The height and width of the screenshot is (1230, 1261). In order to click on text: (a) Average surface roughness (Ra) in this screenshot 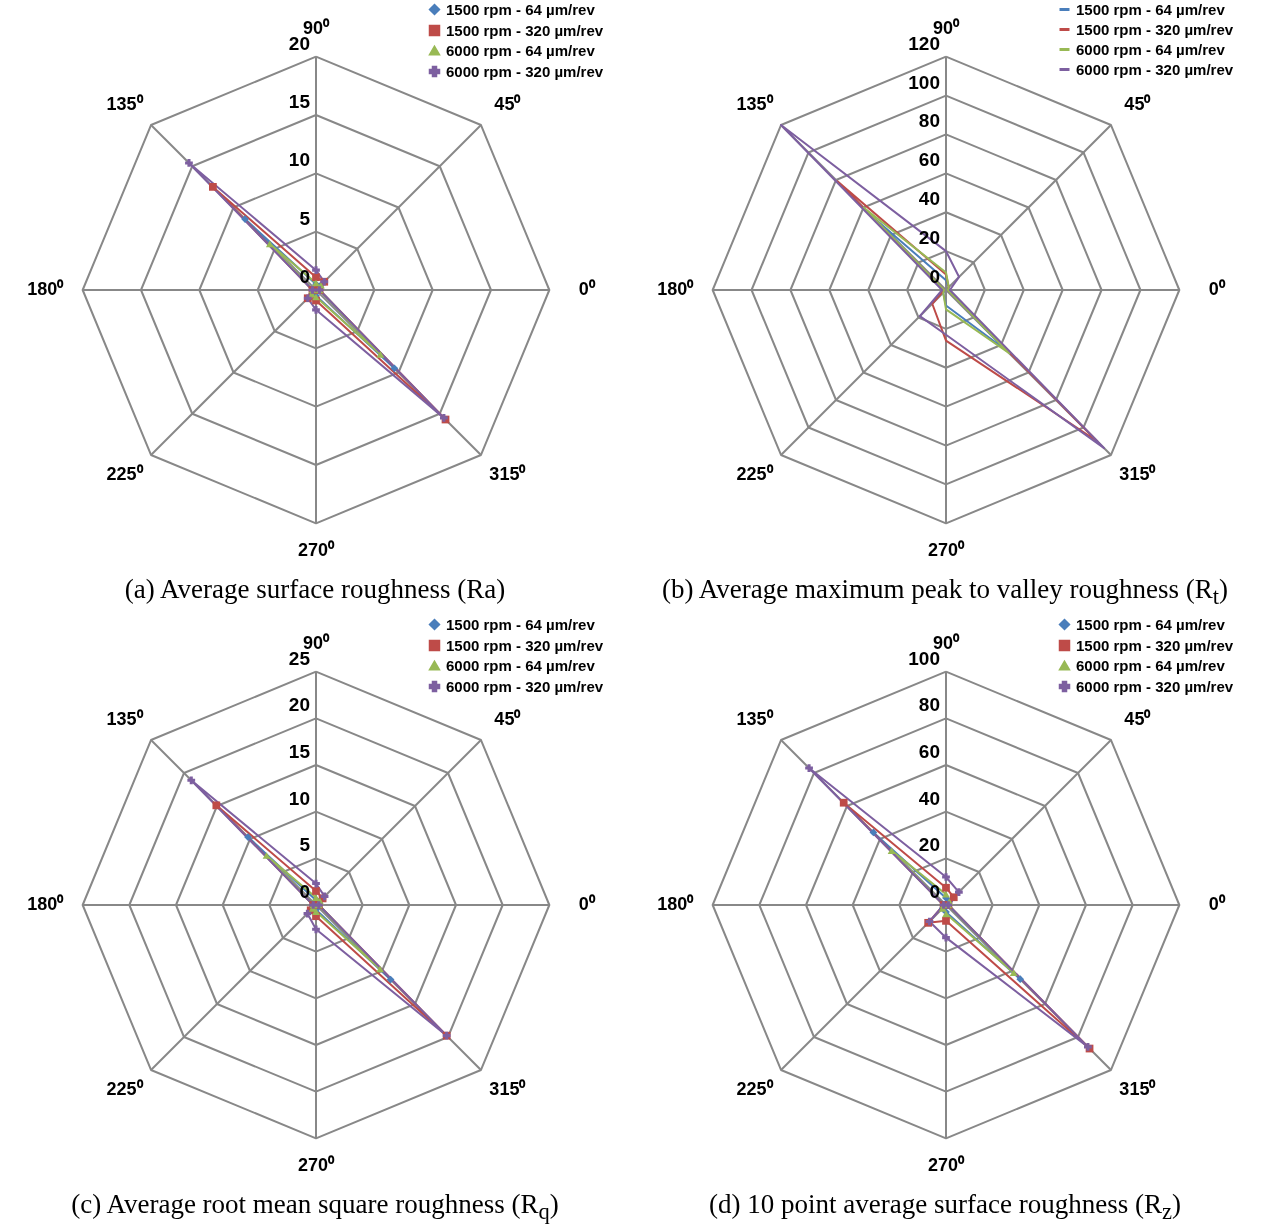, I will do `click(315, 589)`.